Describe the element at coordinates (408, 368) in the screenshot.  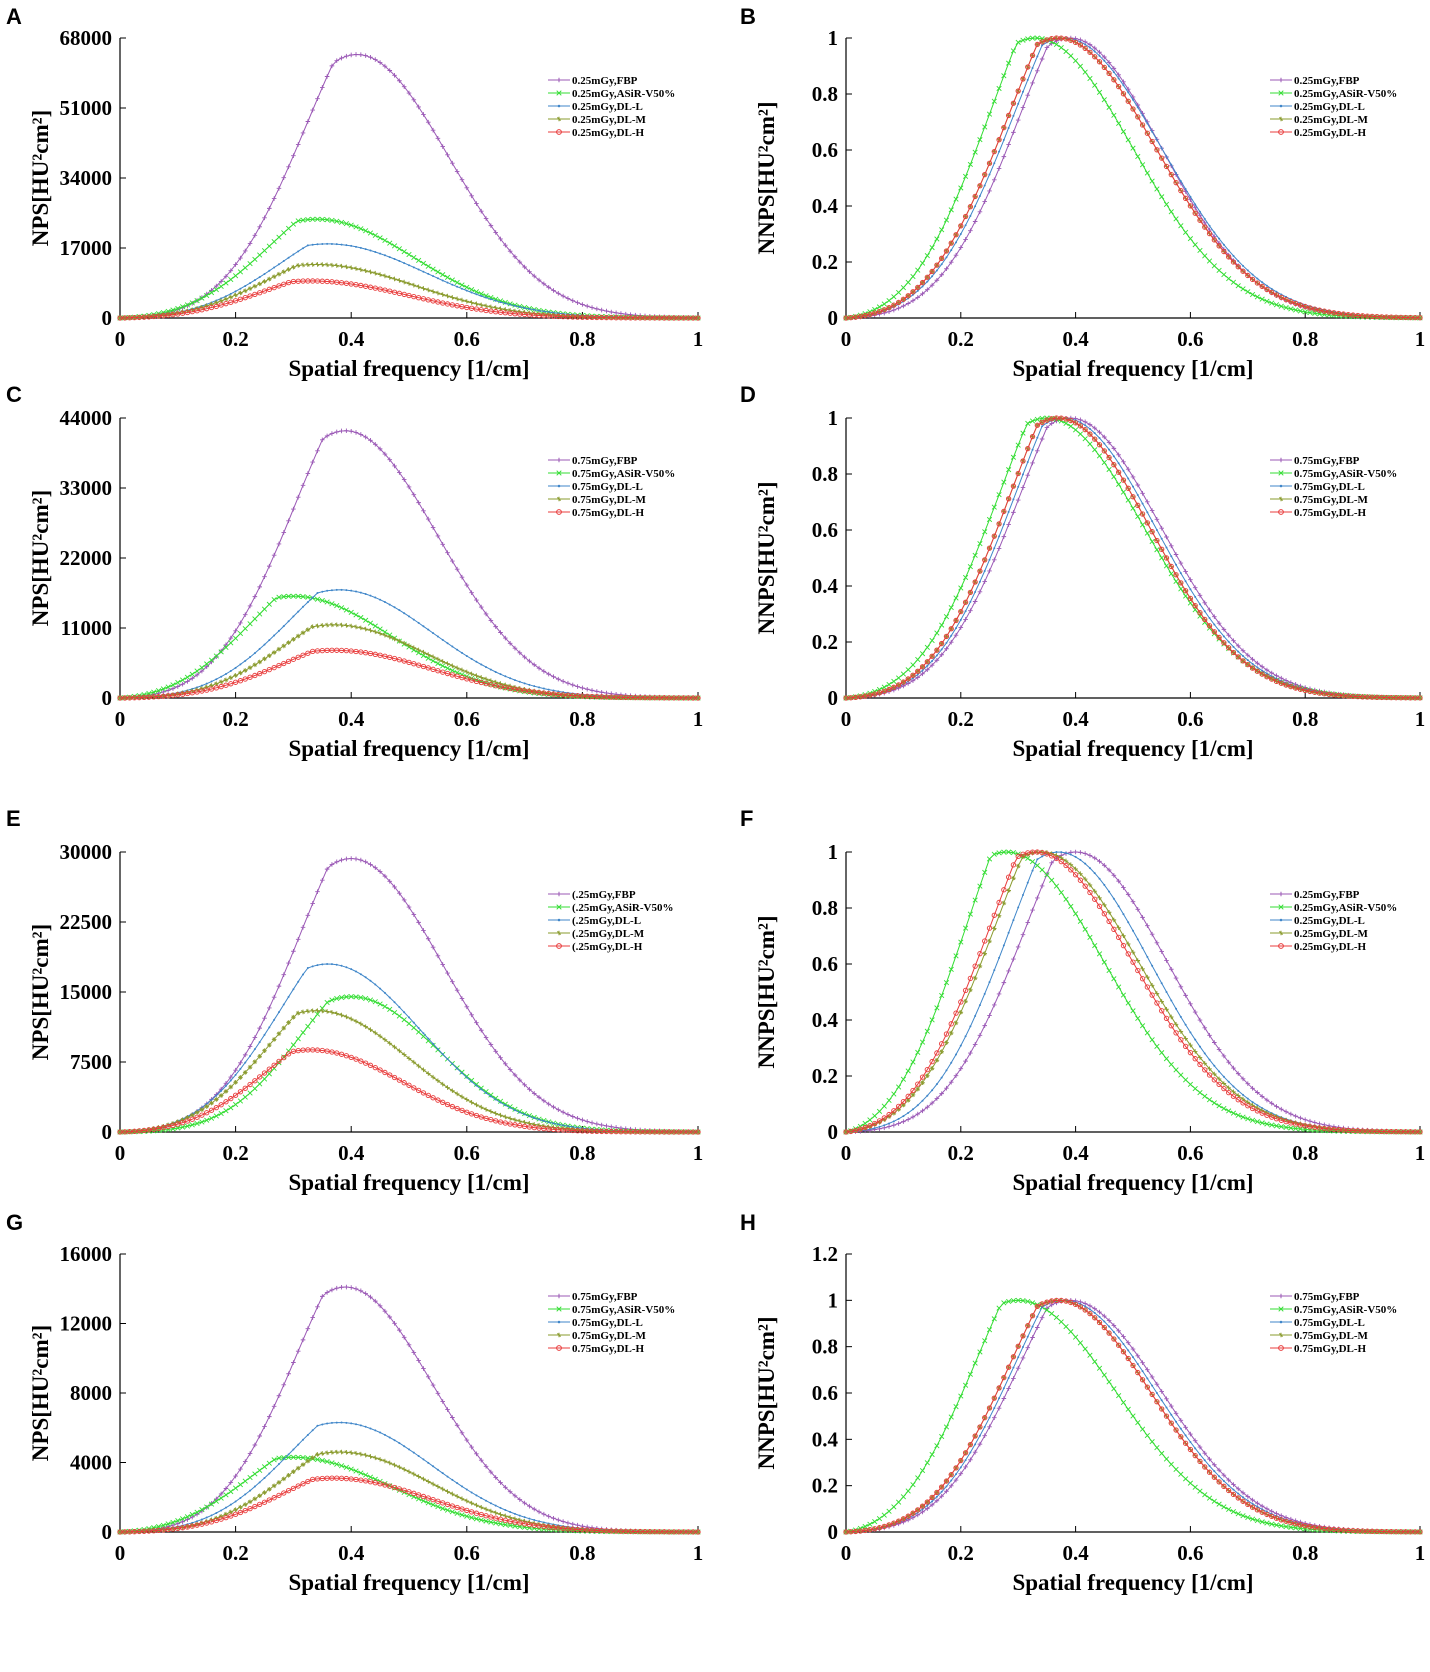
I see `x-axis-title: Spatial frequency [1/cm]` at that location.